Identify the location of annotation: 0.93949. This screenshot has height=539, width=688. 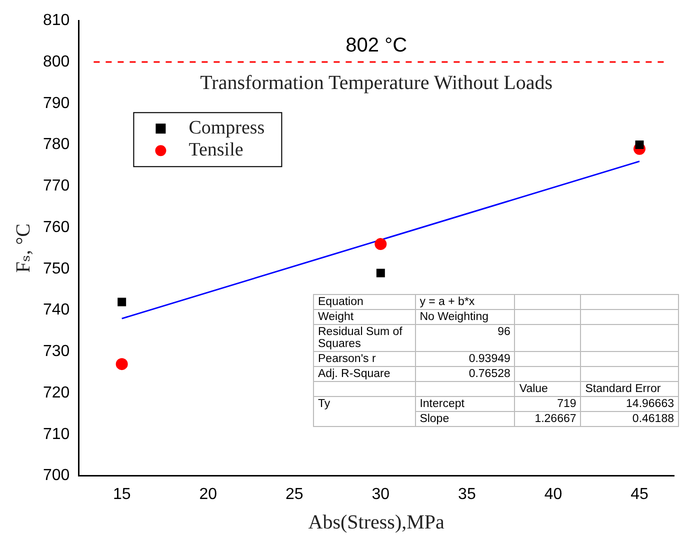
(465, 359).